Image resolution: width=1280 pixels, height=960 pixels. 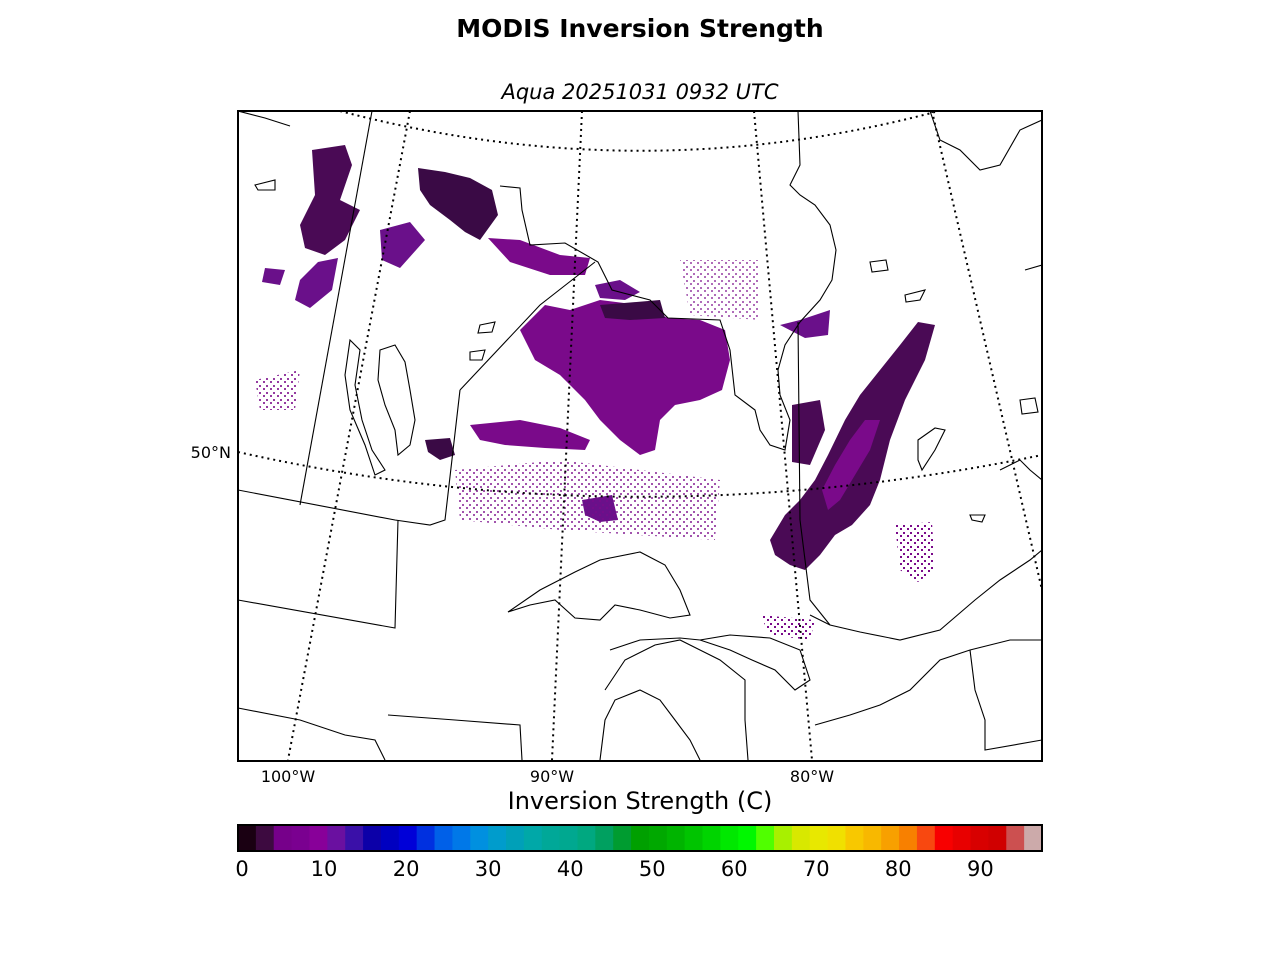 What do you see at coordinates (396, 400) in the screenshot?
I see `lake-winnipeg` at bounding box center [396, 400].